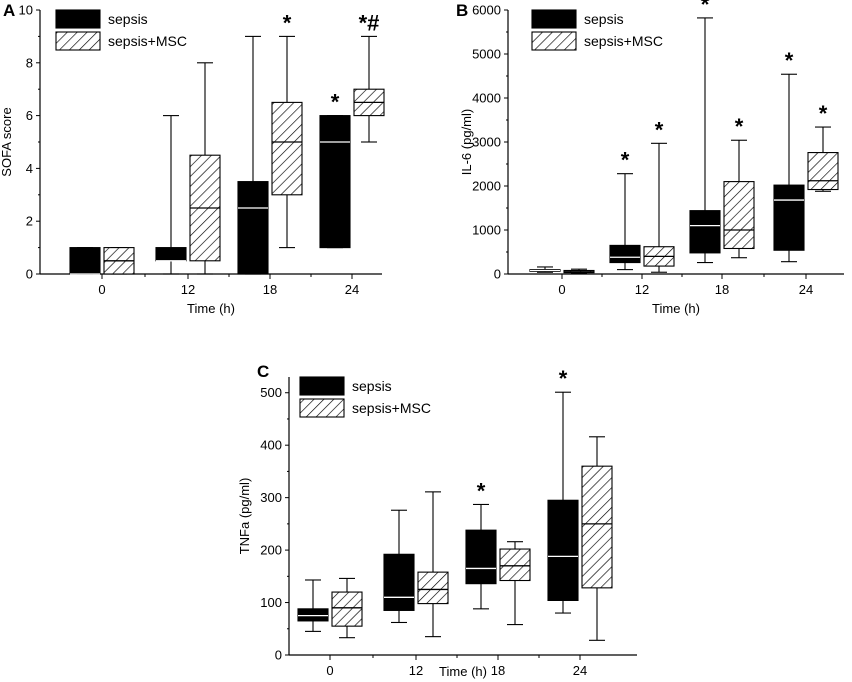 Image resolution: width=852 pixels, height=682 pixels. I want to click on y-tick-label: 300, so click(271, 497).